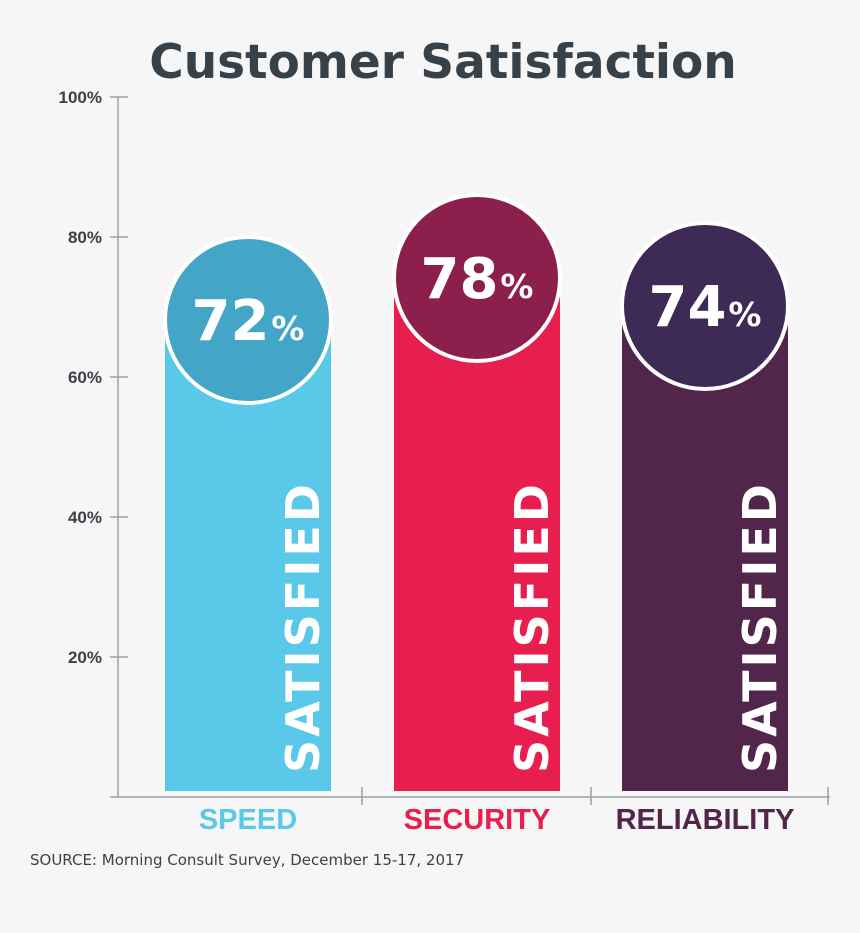  I want to click on data-label: 72%, so click(247, 321).